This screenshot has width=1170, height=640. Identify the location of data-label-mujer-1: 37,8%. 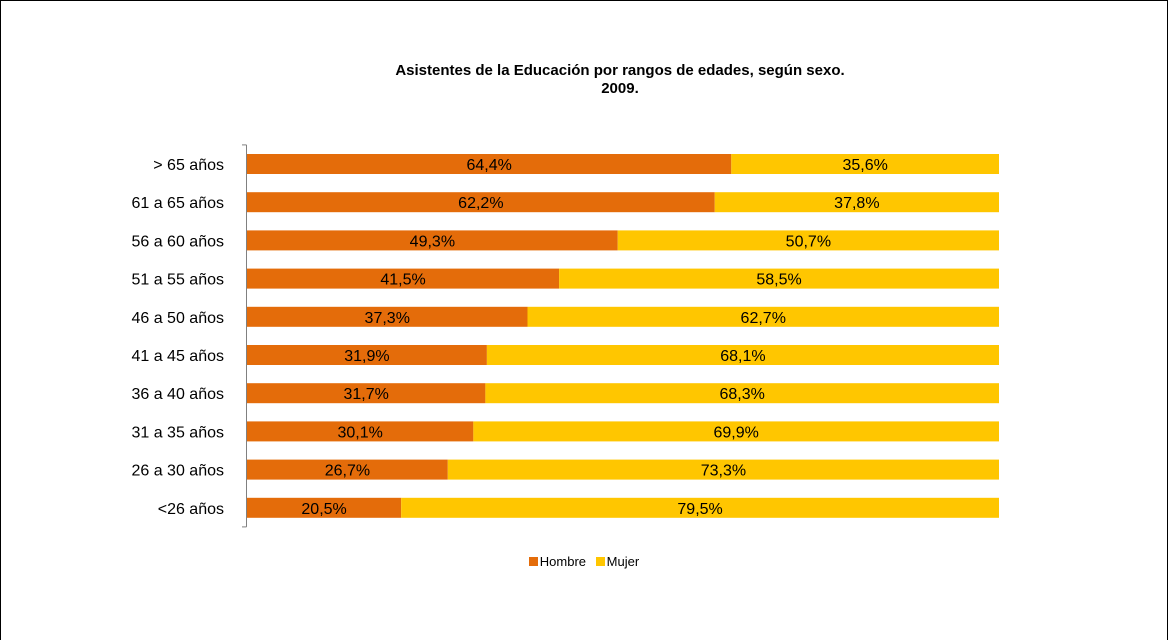
(856, 203).